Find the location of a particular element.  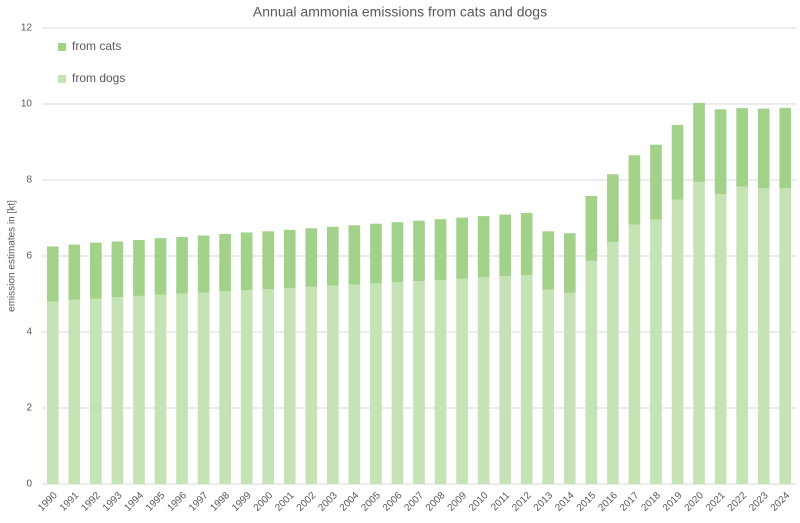

legend-label: from dogs is located at coordinates (98, 78).